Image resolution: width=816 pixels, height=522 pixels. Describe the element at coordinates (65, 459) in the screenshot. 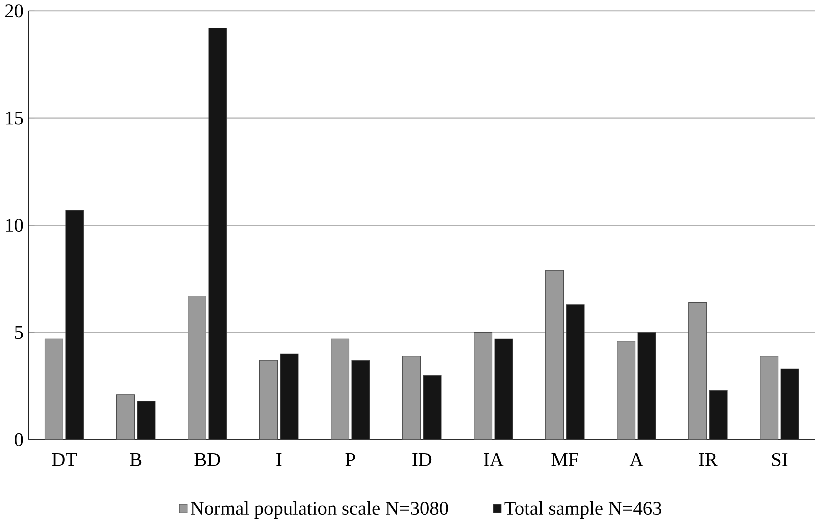

I see `x-tick-label: DT` at that location.